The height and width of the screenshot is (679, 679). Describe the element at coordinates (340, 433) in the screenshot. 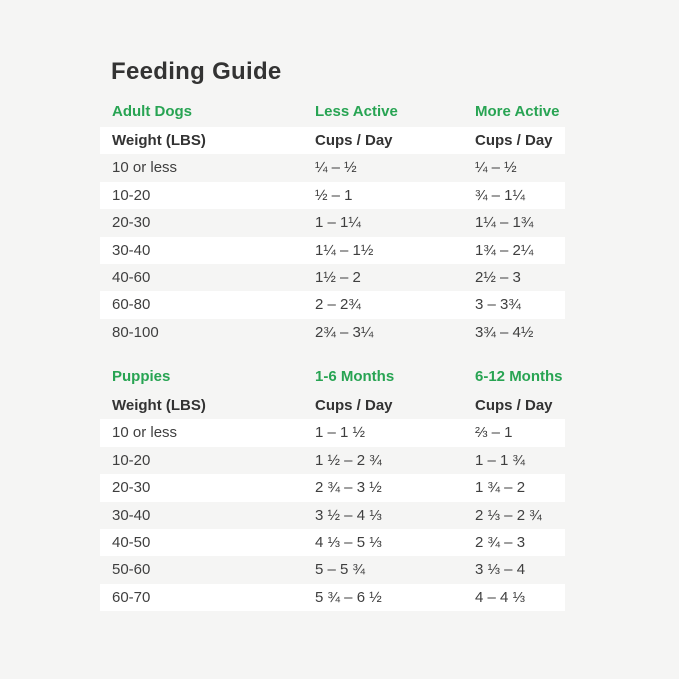

I see `cups-cell: 1 – 1 ½` at that location.